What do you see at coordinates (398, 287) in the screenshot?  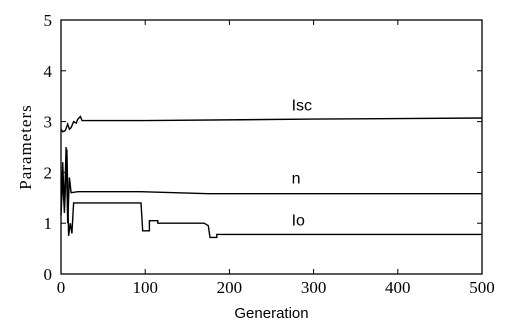 I see `x-tick-label-400: 400` at bounding box center [398, 287].